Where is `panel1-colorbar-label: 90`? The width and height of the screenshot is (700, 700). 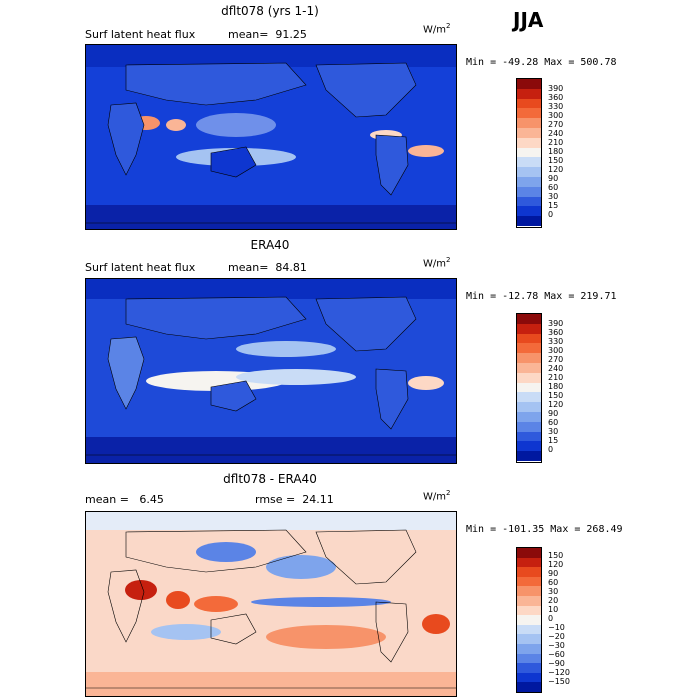 panel1-colorbar-label: 90 is located at coordinates (553, 178).